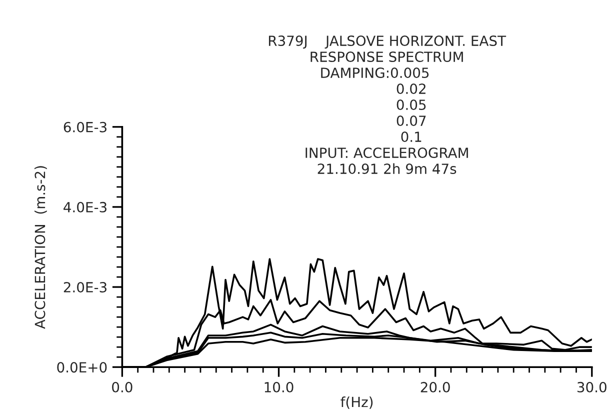  What do you see at coordinates (375, 73) in the screenshot?
I see `text: DAMPING:0.005` at bounding box center [375, 73].